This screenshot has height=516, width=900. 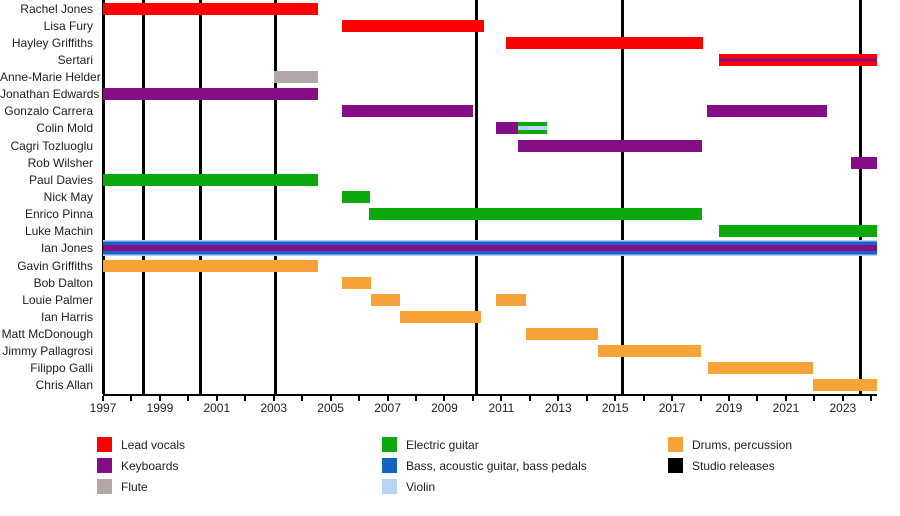 I want to click on x-axis-tick-label: 2015, so click(x=615, y=408).